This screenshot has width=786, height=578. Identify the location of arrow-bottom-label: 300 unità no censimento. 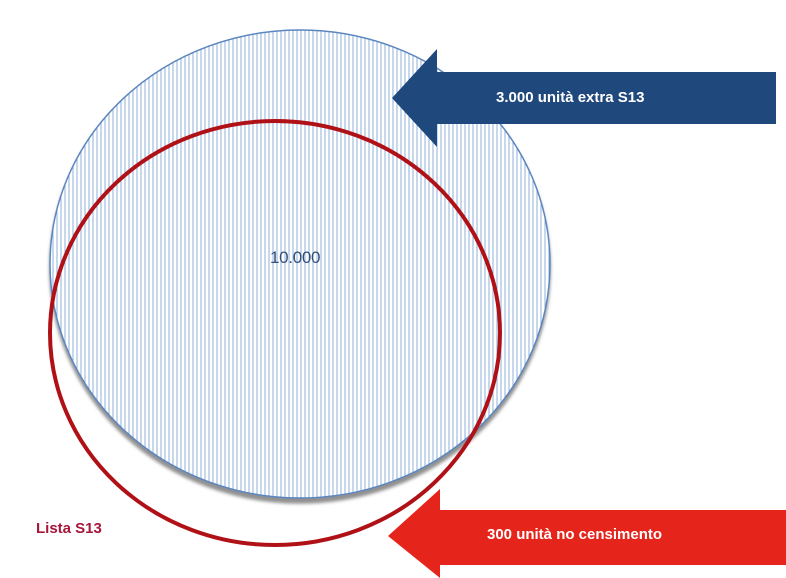
(575, 534).